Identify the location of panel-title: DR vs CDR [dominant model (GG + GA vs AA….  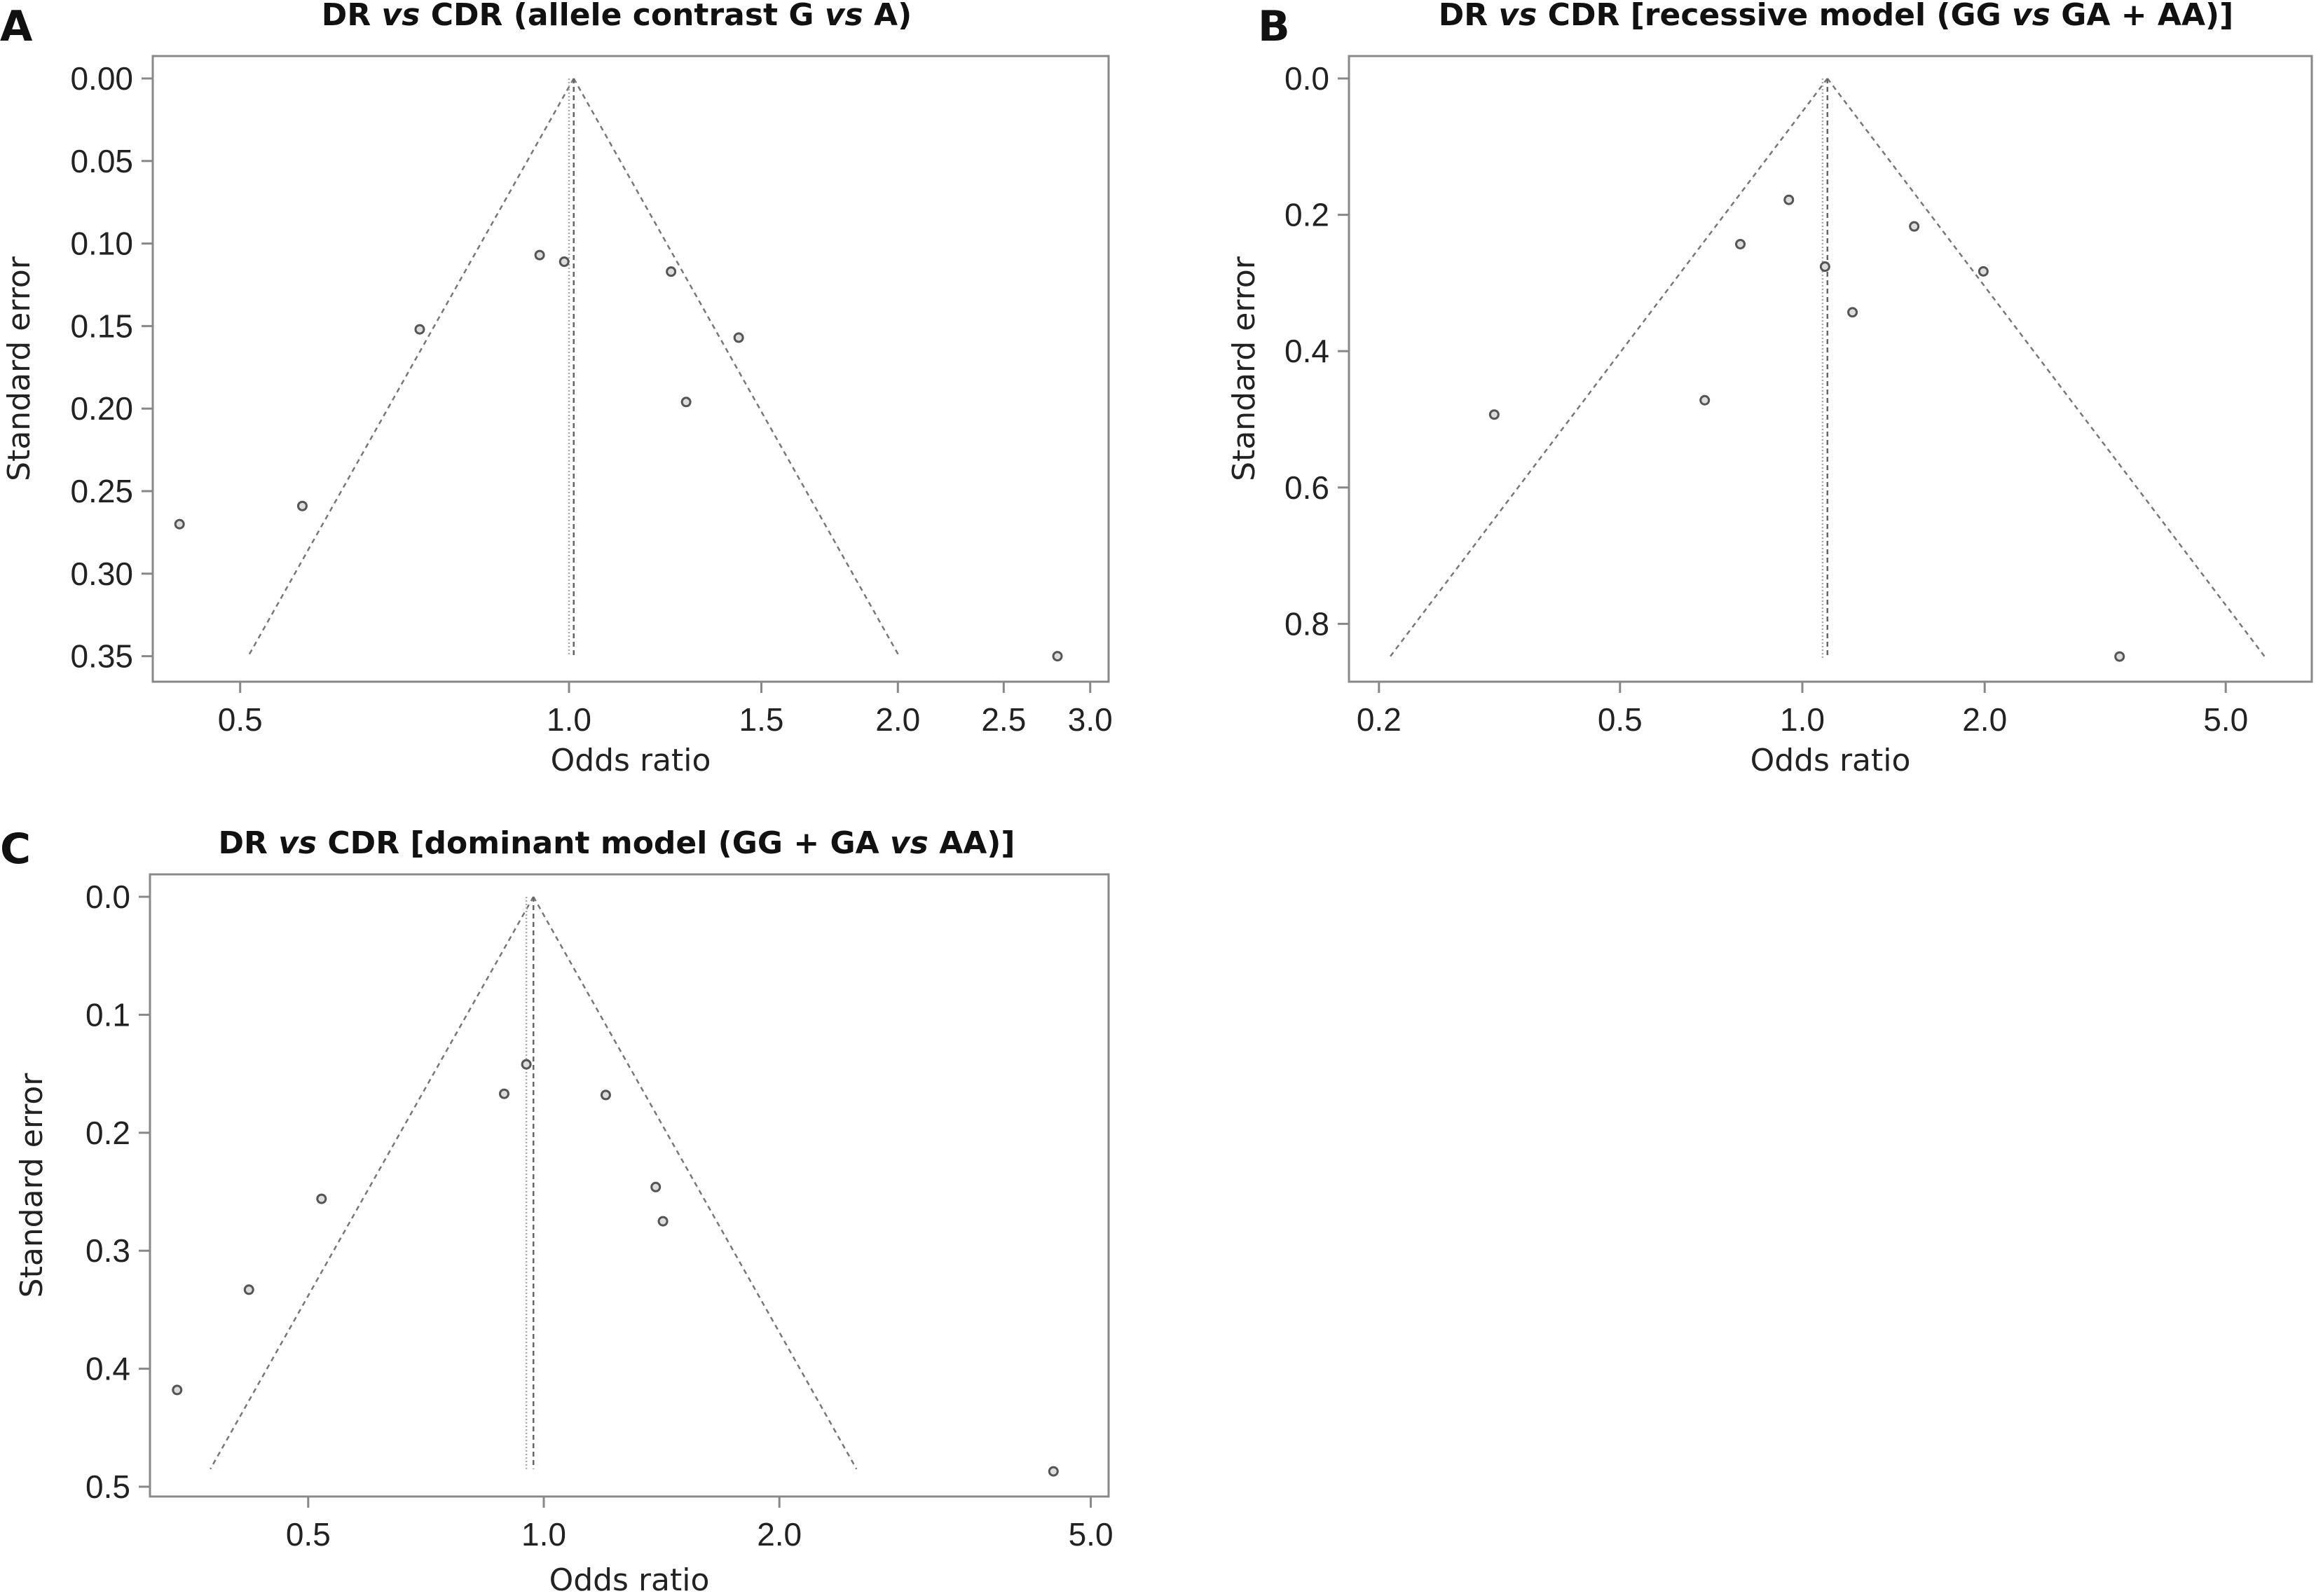
(616, 843).